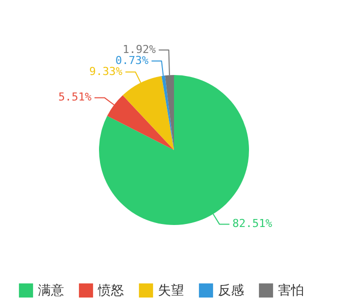 This screenshot has width=348, height=300. Describe the element at coordinates (110, 290) in the screenshot. I see `legend-label: 愤怒` at that location.